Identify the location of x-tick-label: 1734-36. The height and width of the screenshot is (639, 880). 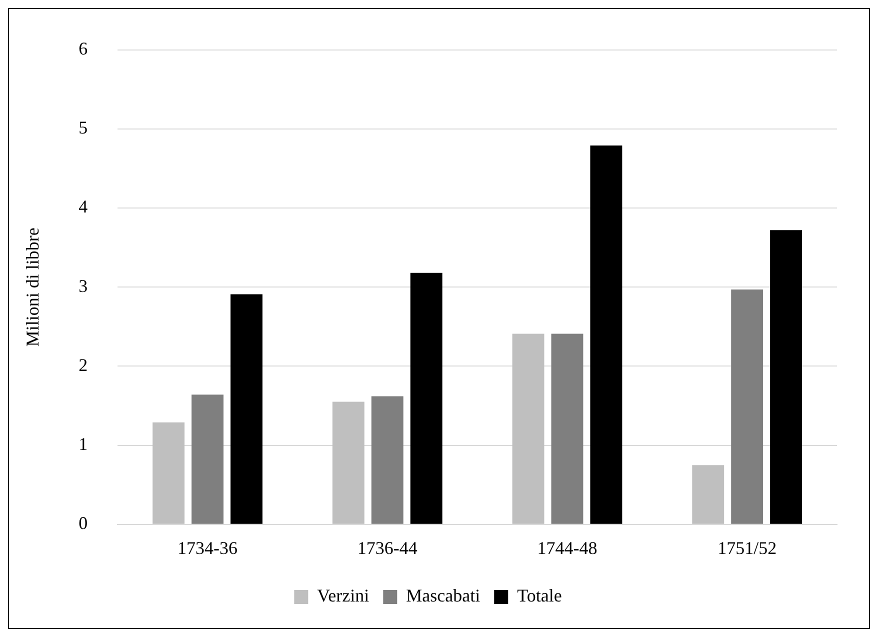
(208, 548).